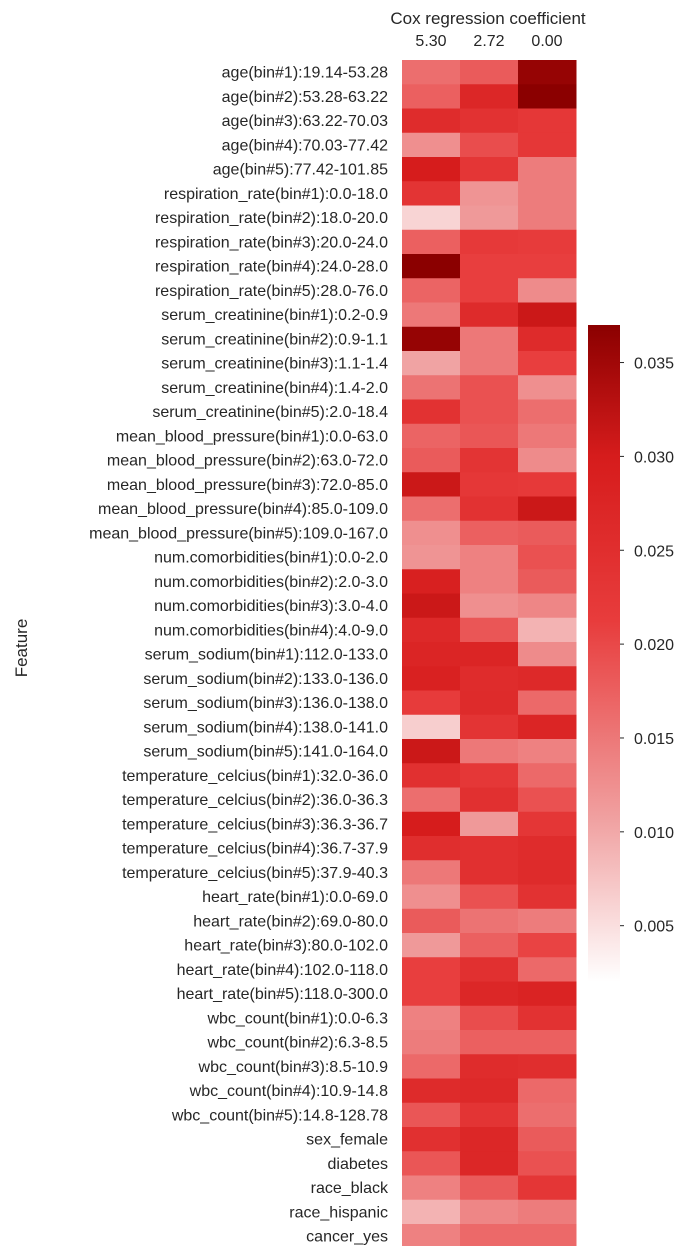  What do you see at coordinates (358, 1164) in the screenshot?
I see `row-label: diabetes` at bounding box center [358, 1164].